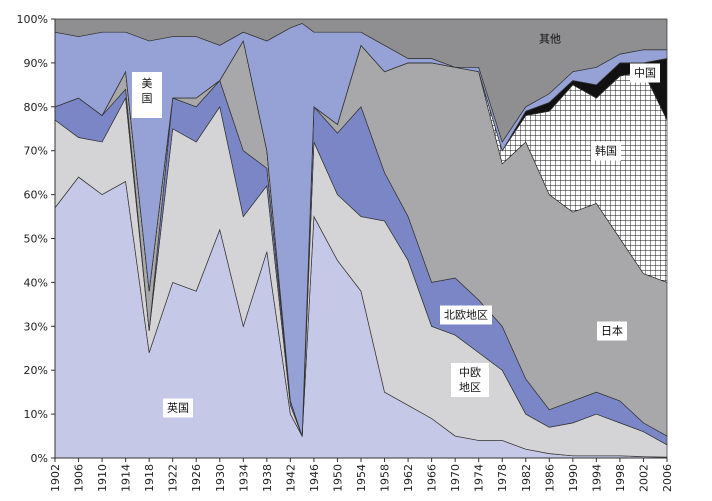  Describe the element at coordinates (337, 478) in the screenshot. I see `x-tick-label: 1950` at that location.